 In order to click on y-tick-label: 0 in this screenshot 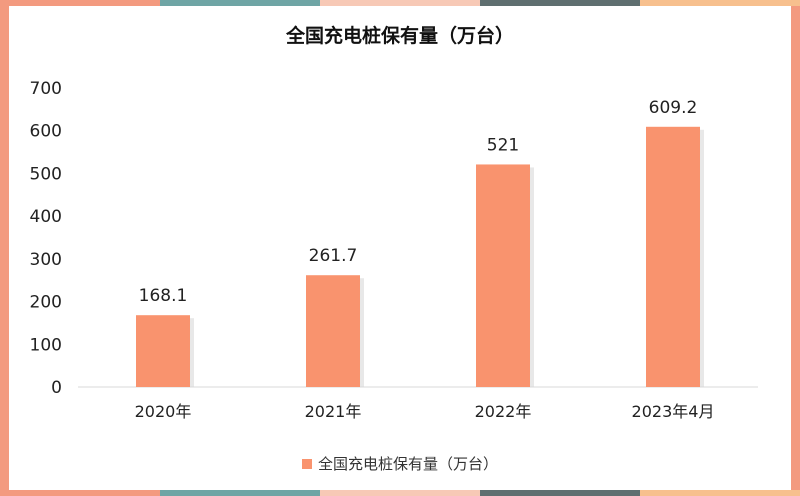, I will do `click(56, 388)`.